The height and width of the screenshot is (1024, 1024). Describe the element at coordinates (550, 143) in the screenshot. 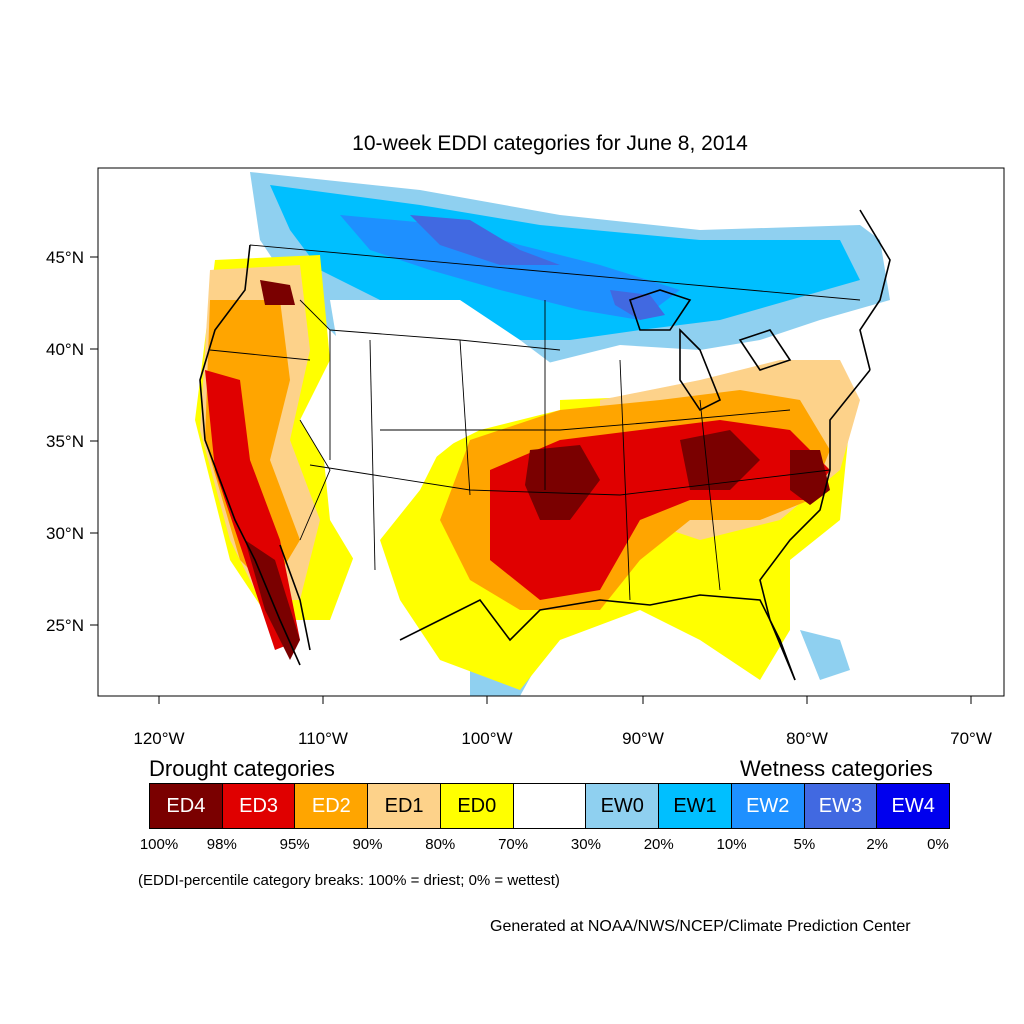

I see `map-title: 10-week EDDI categories for June 8, 2014` at that location.